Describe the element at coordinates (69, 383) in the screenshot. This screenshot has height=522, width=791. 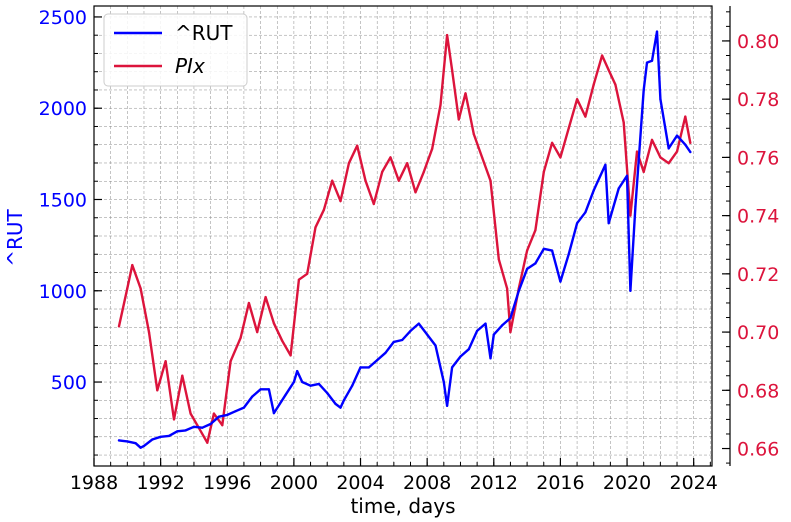
I see `y-left-tick-label: 500` at that location.